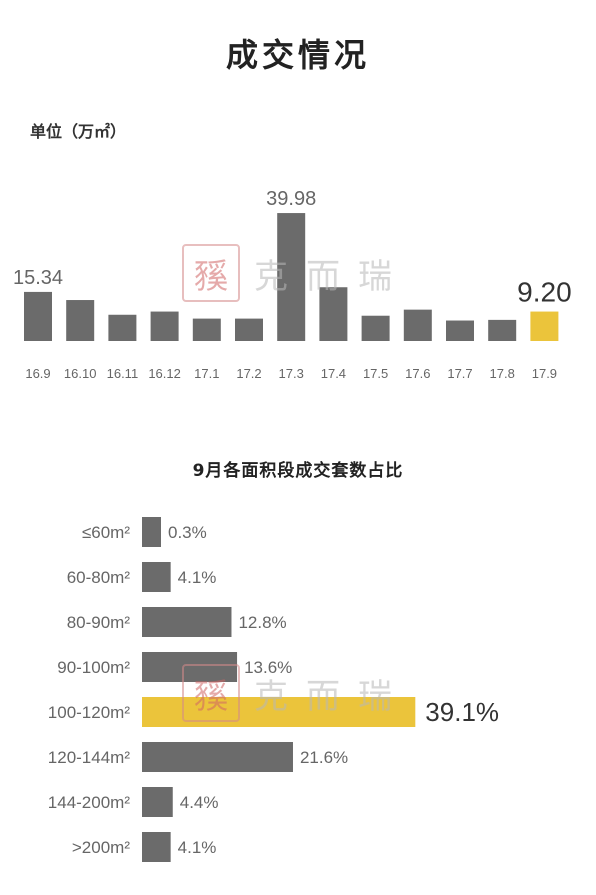  Describe the element at coordinates (248, 373) in the screenshot. I see `x-tick-label: 17.2` at that location.